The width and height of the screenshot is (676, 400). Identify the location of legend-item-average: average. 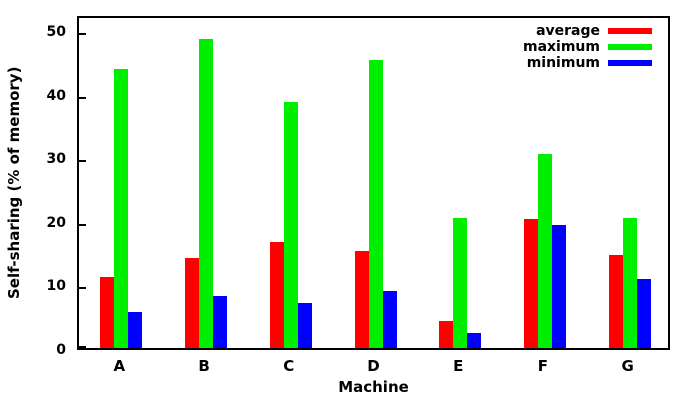
(587, 31).